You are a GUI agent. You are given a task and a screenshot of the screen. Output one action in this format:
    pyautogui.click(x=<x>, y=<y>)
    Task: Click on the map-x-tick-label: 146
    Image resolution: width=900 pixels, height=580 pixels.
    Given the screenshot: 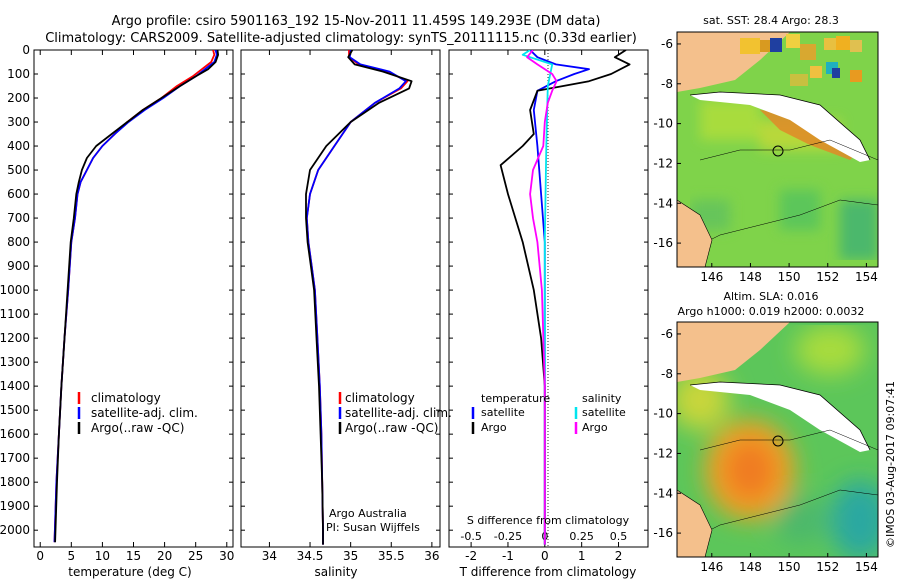 What is the action you would take?
    pyautogui.click(x=711, y=277)
    